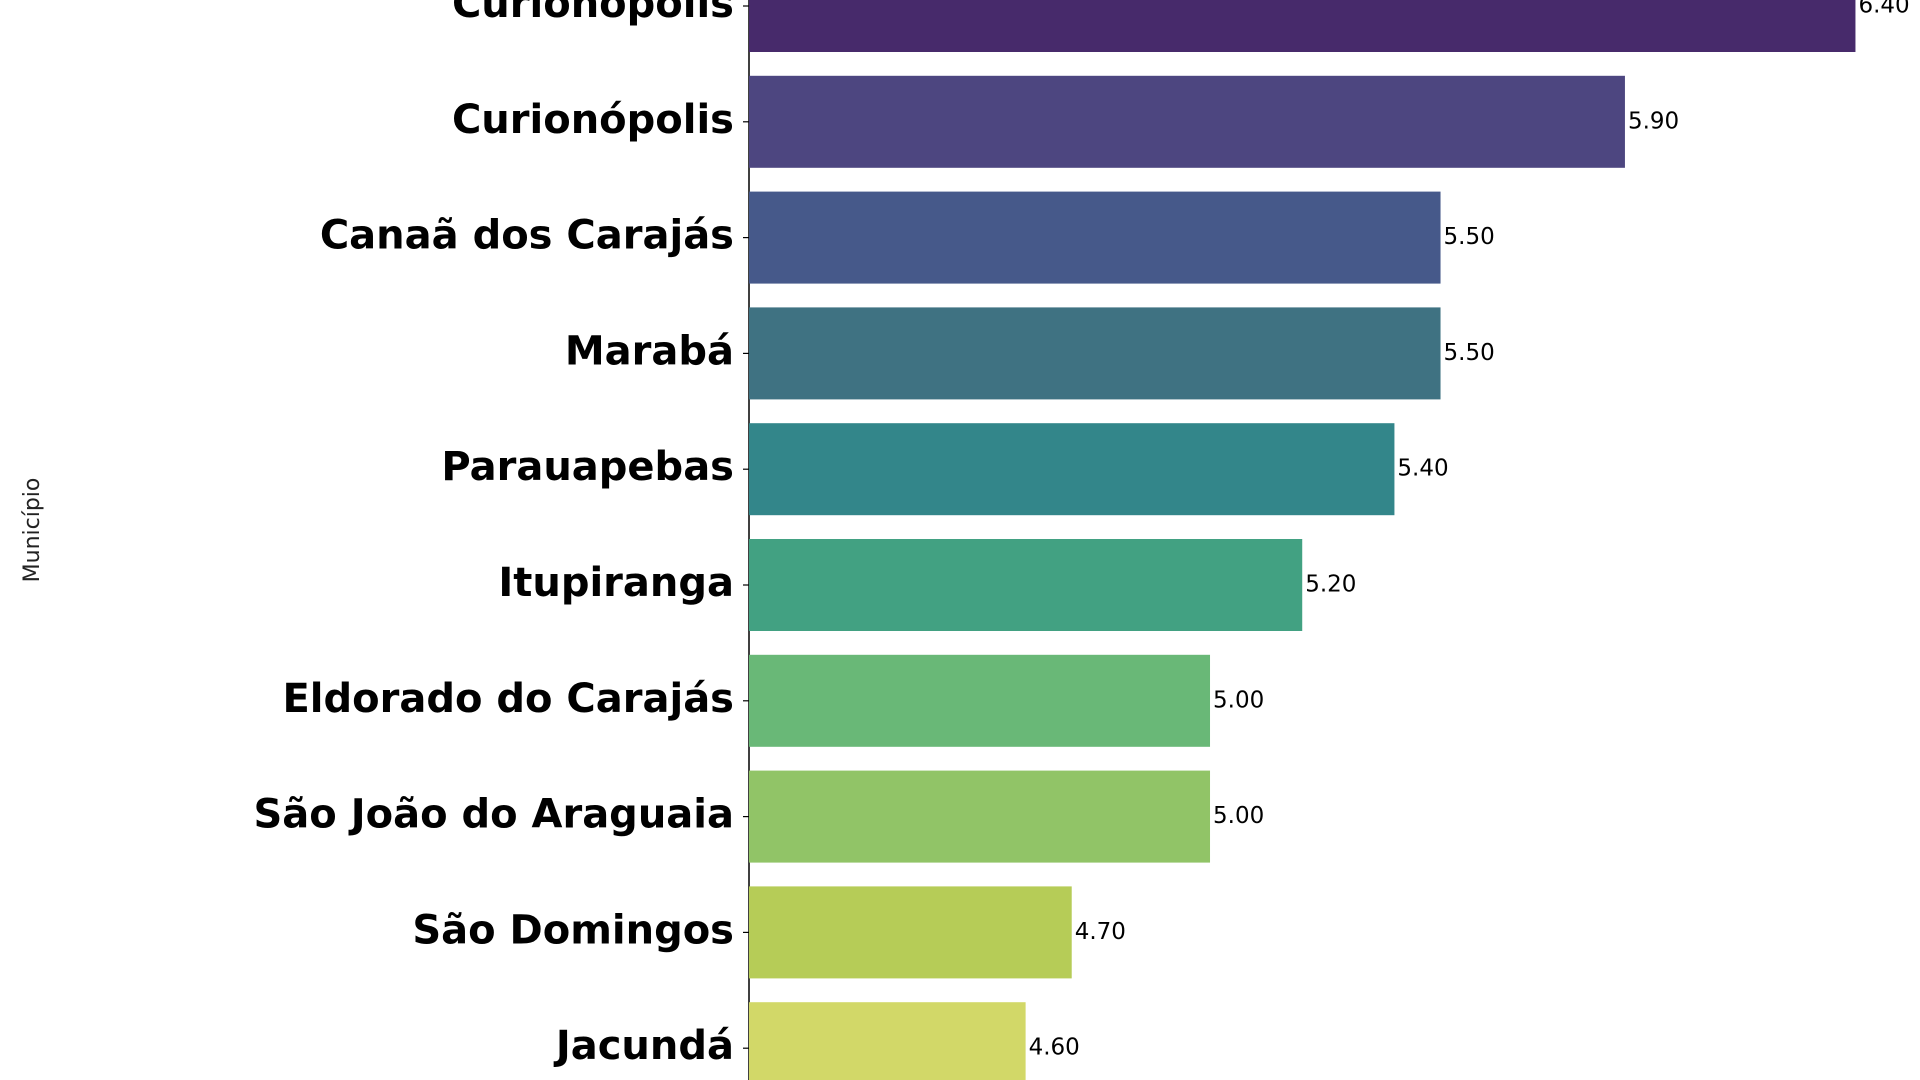 Image resolution: width=1920 pixels, height=1080 pixels. I want to click on y-tick-label: São Domingos, so click(573, 930).